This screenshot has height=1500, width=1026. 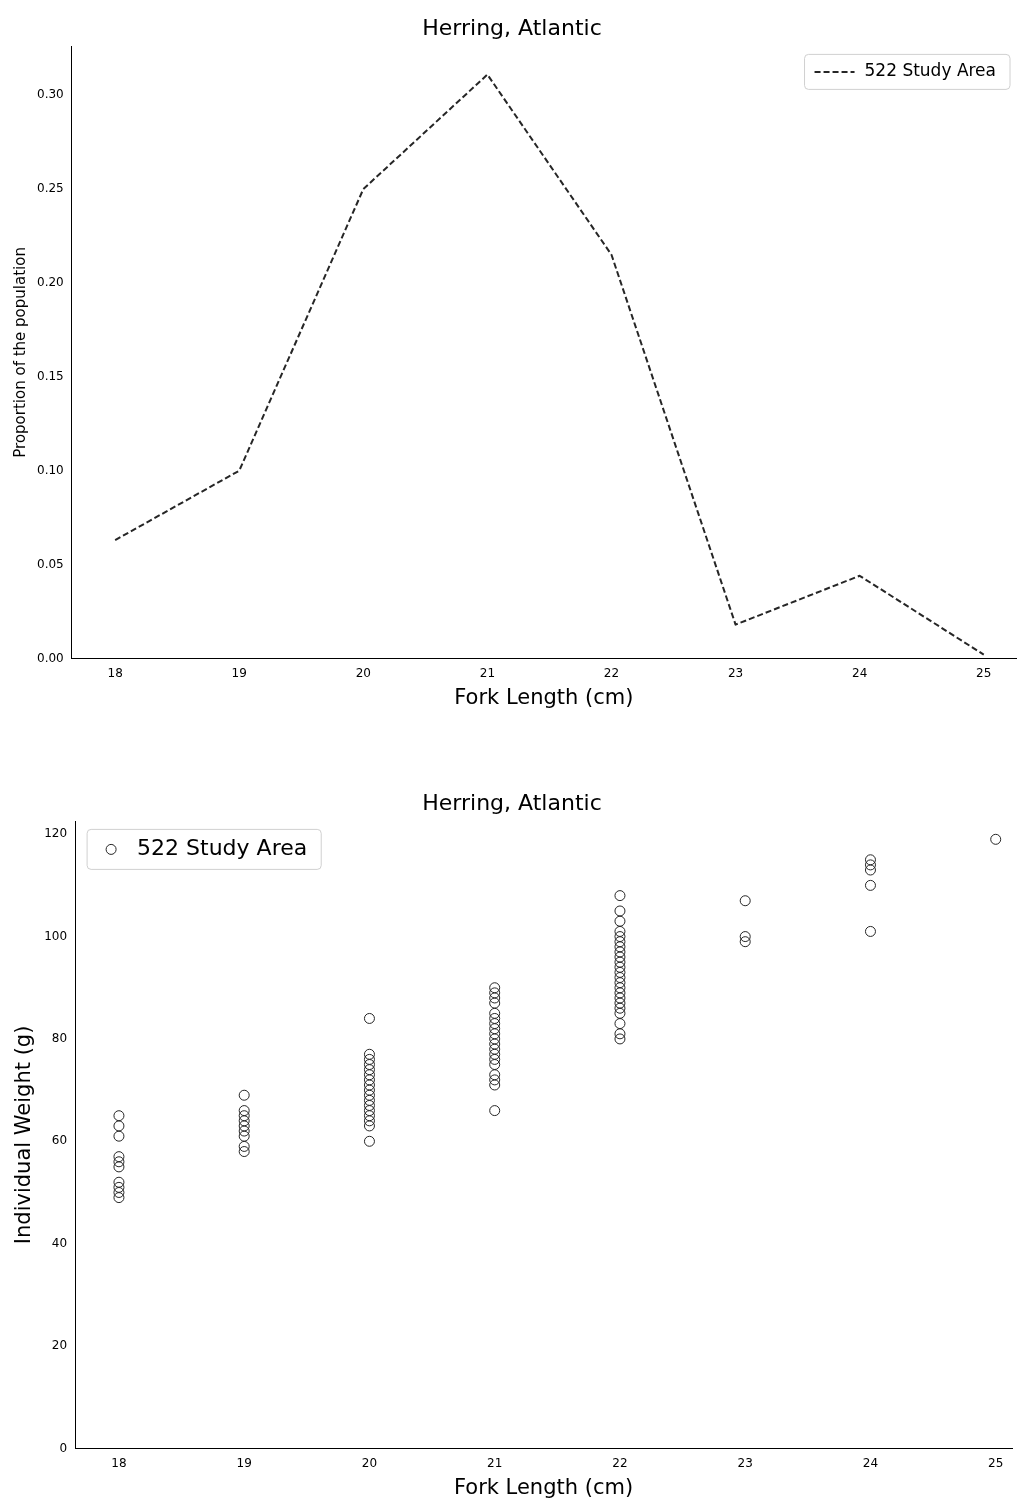 What do you see at coordinates (56, 833) in the screenshot?
I see `y-tick-label: 120` at bounding box center [56, 833].